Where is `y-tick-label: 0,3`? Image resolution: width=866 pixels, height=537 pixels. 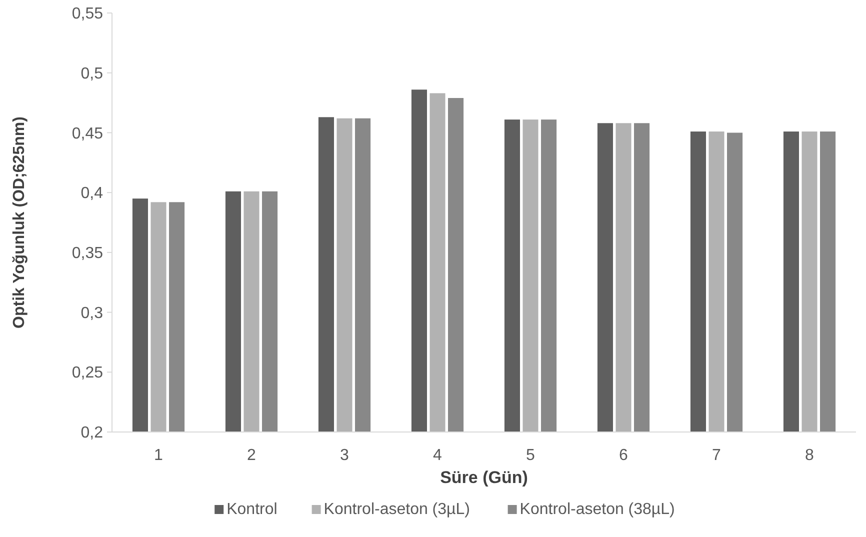 y-tick-label: 0,3 is located at coordinates (92, 313).